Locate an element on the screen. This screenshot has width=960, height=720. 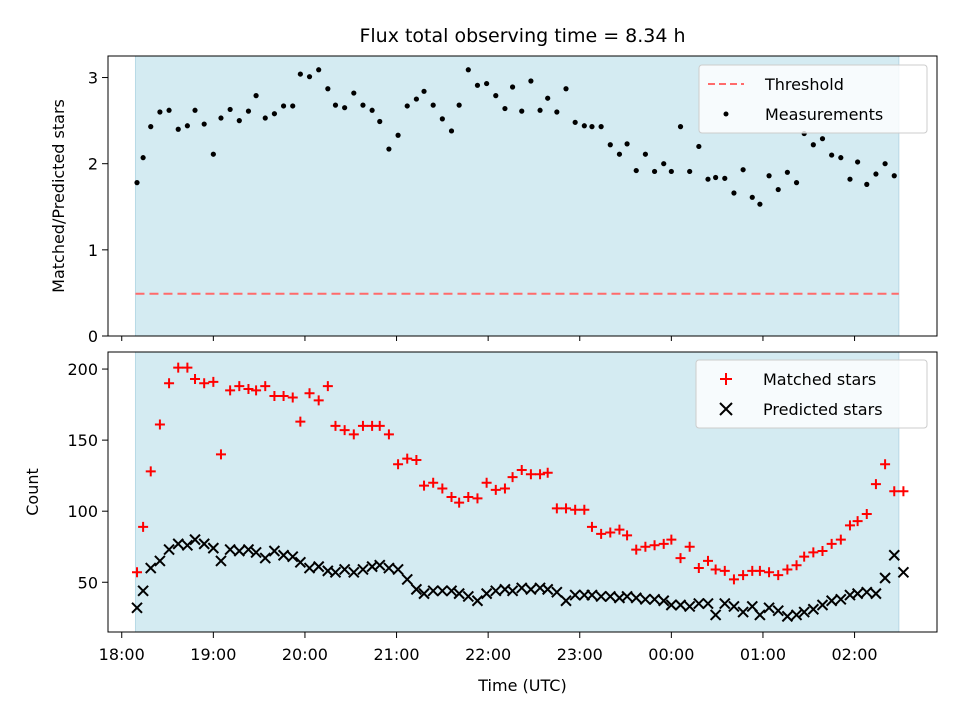
legend-predicted-swatch is located at coordinates (726, 409).